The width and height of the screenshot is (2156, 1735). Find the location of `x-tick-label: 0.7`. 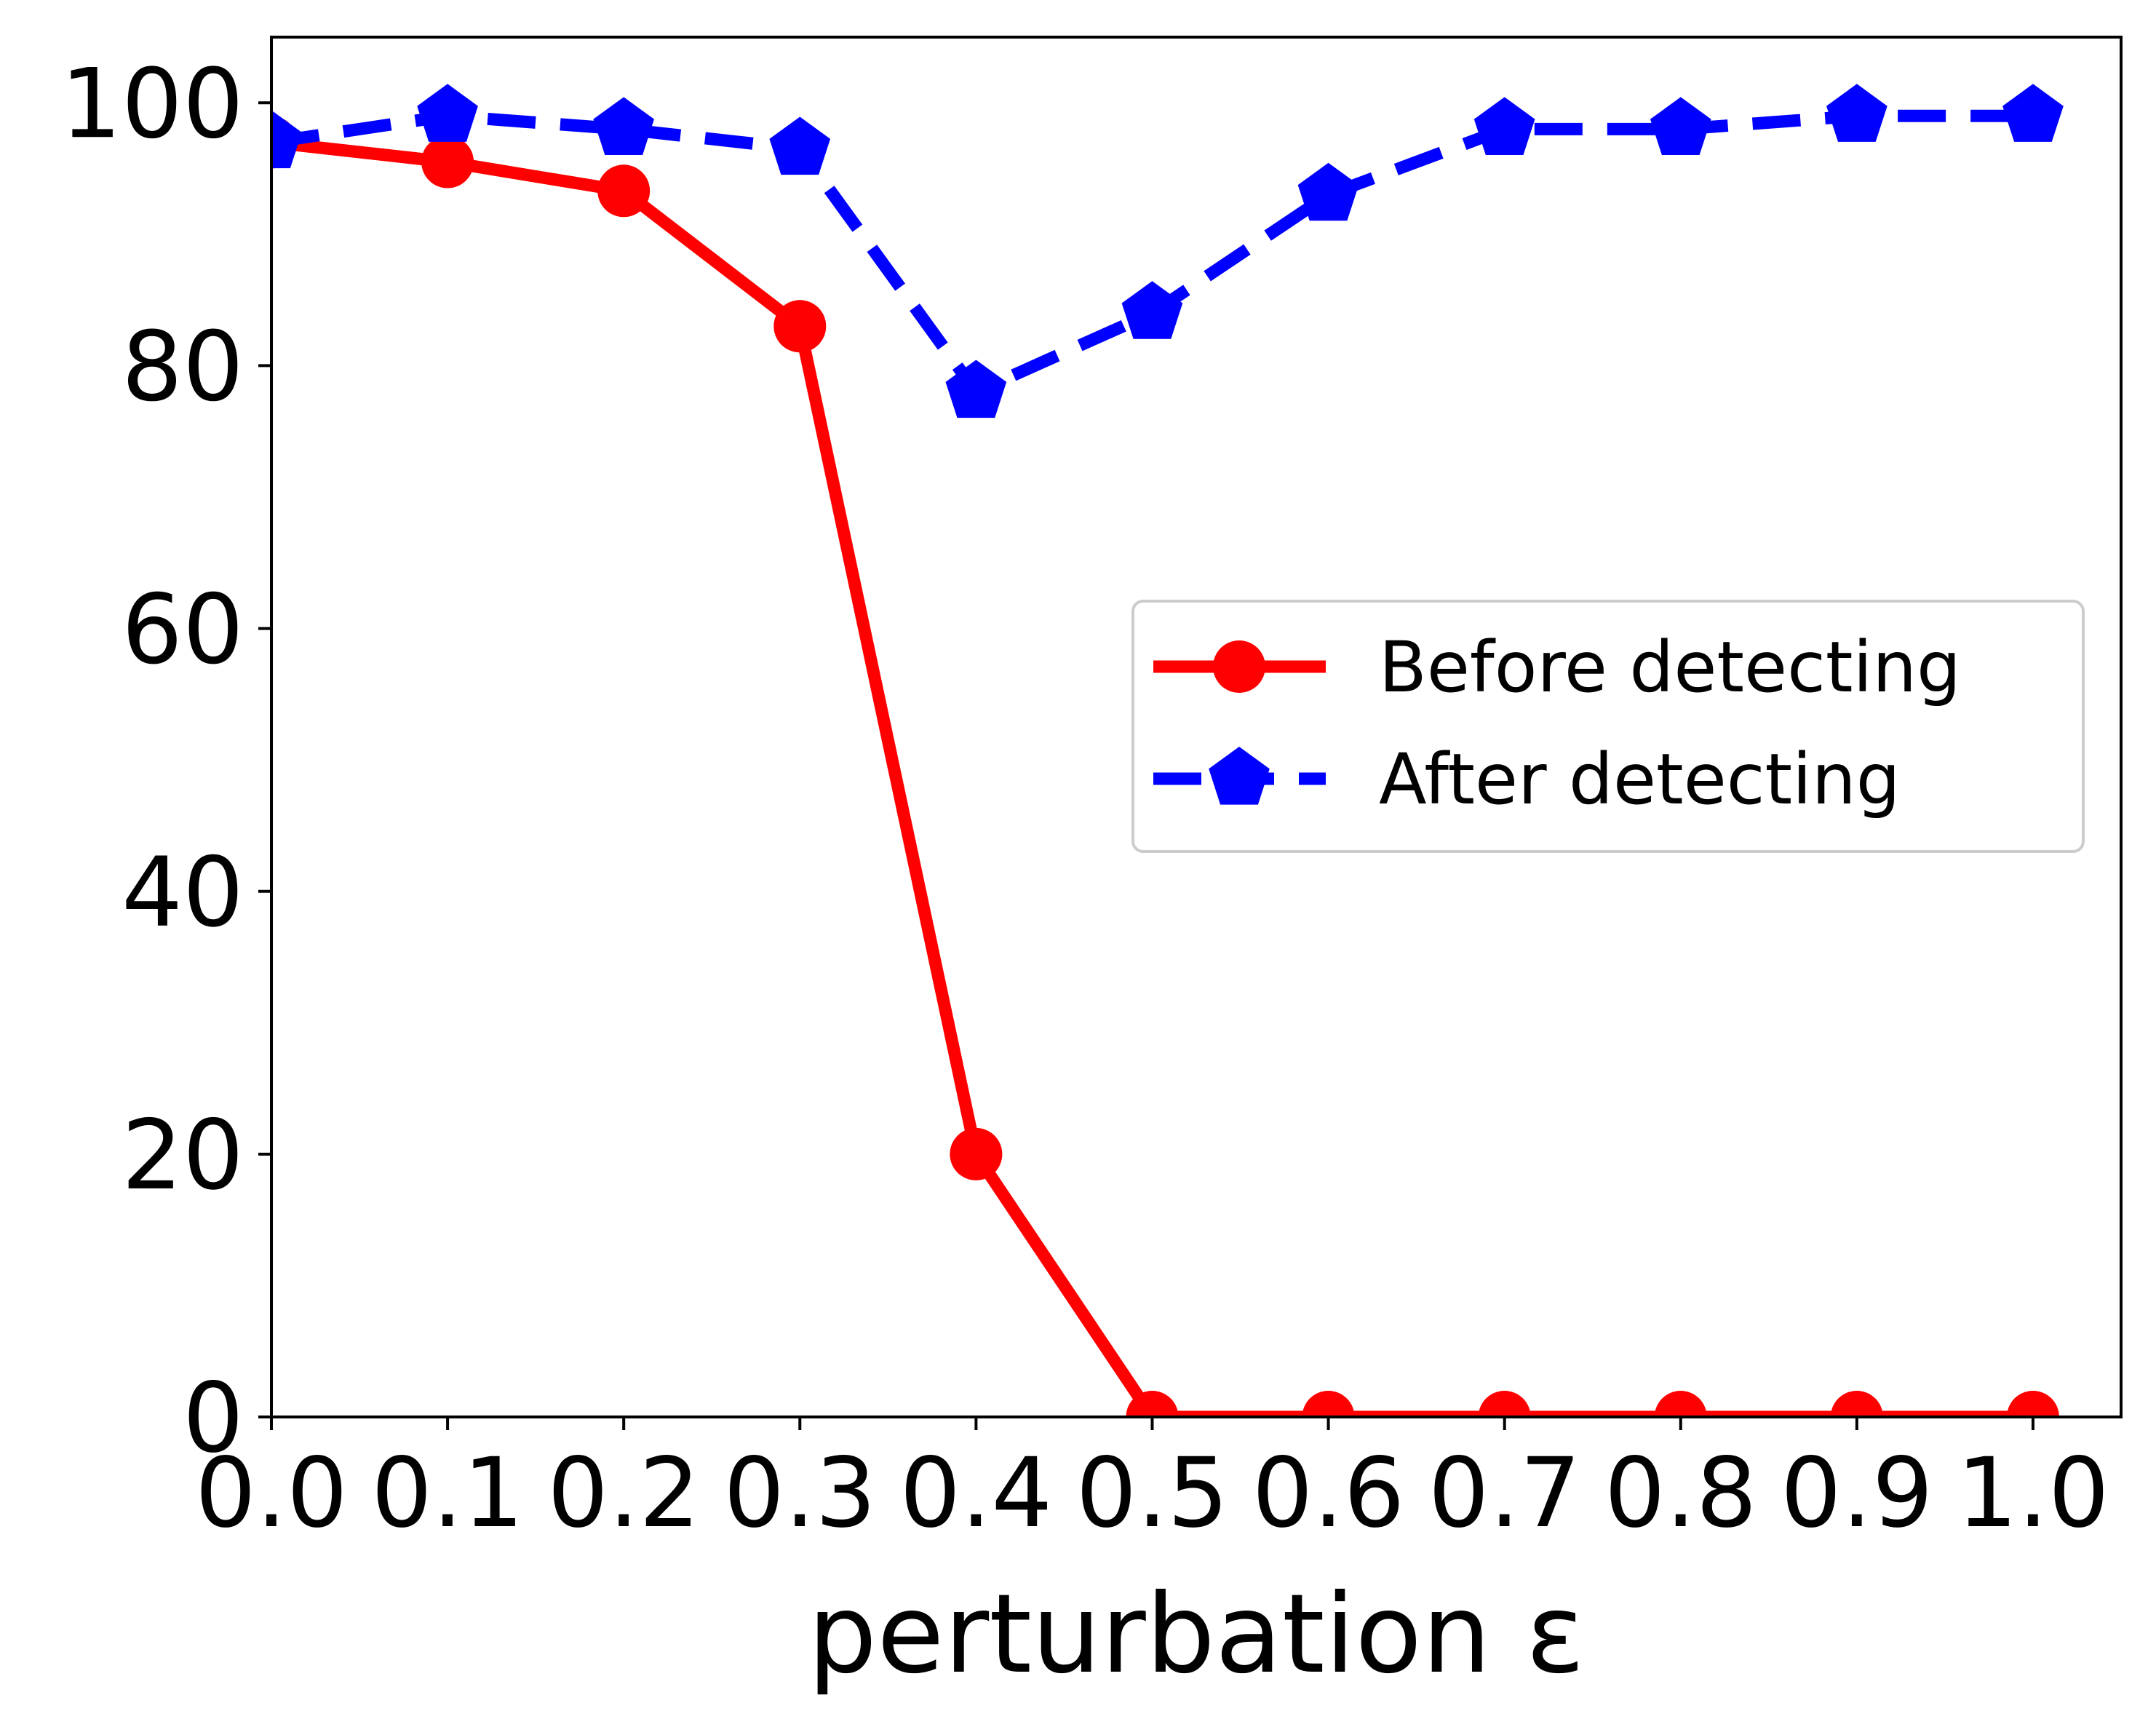

x-tick-label: 0.7 is located at coordinates (1505, 1493).